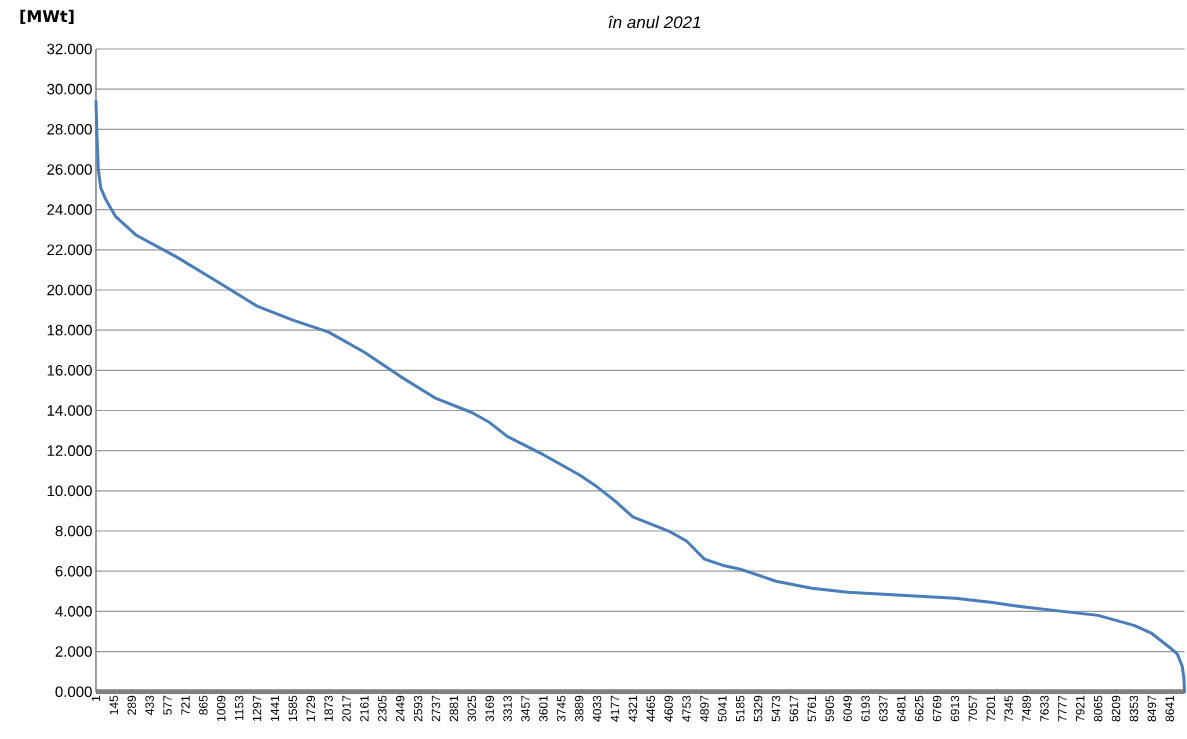  I want to click on y-tick-label: 18.000, so click(69, 330).